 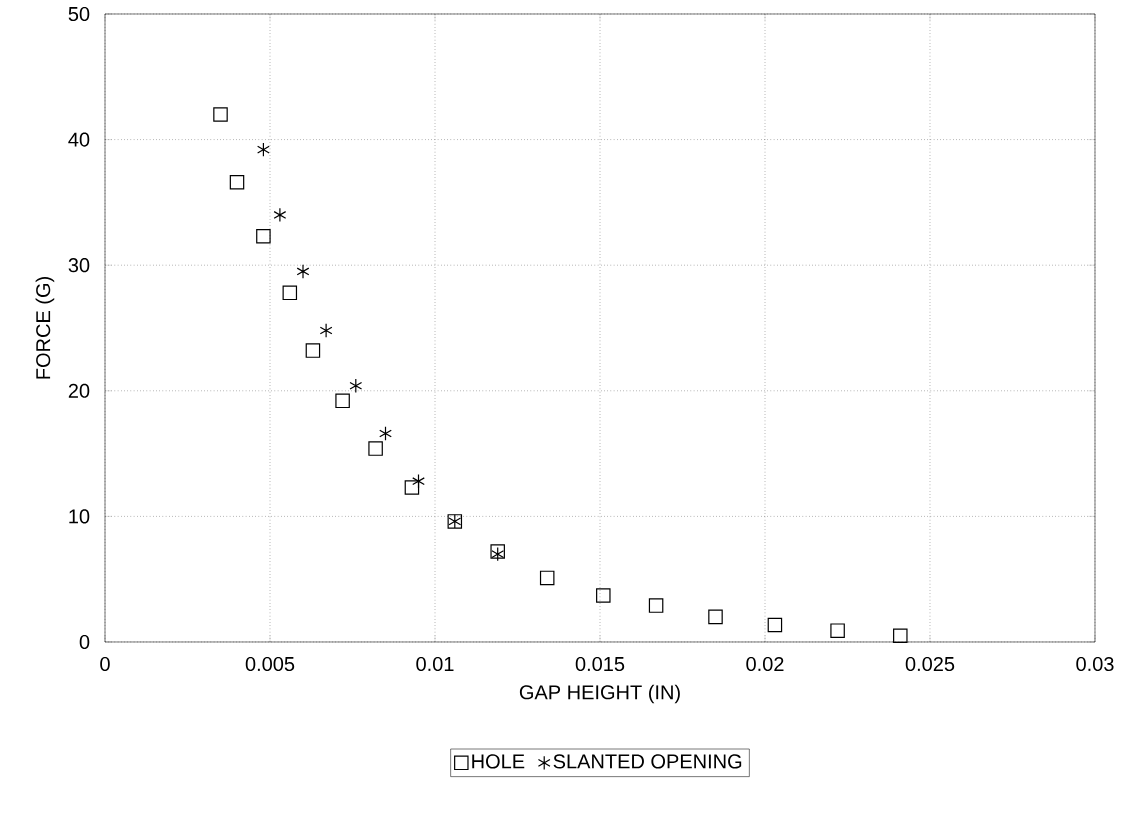 What do you see at coordinates (79, 14) in the screenshot?
I see `y-tick-label: 50` at bounding box center [79, 14].